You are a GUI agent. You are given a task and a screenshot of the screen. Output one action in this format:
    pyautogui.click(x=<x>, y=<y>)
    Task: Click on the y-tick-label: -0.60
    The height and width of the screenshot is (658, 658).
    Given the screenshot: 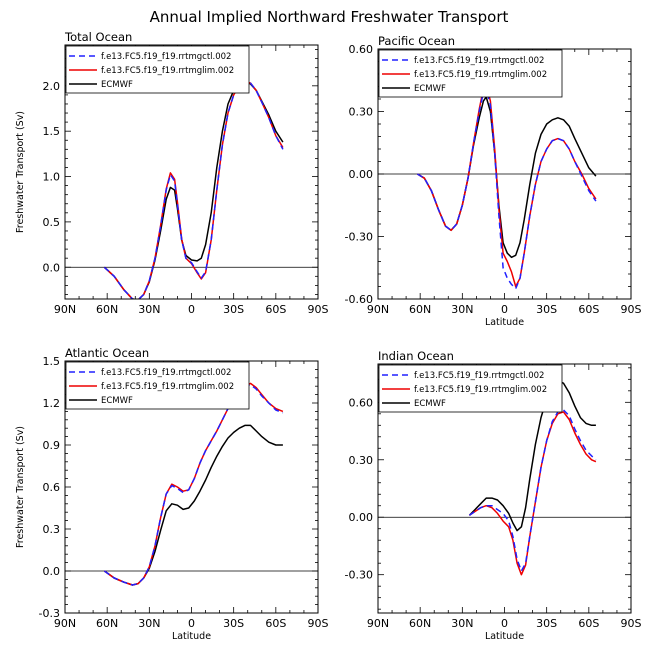 What is the action you would take?
    pyautogui.click(x=359, y=299)
    